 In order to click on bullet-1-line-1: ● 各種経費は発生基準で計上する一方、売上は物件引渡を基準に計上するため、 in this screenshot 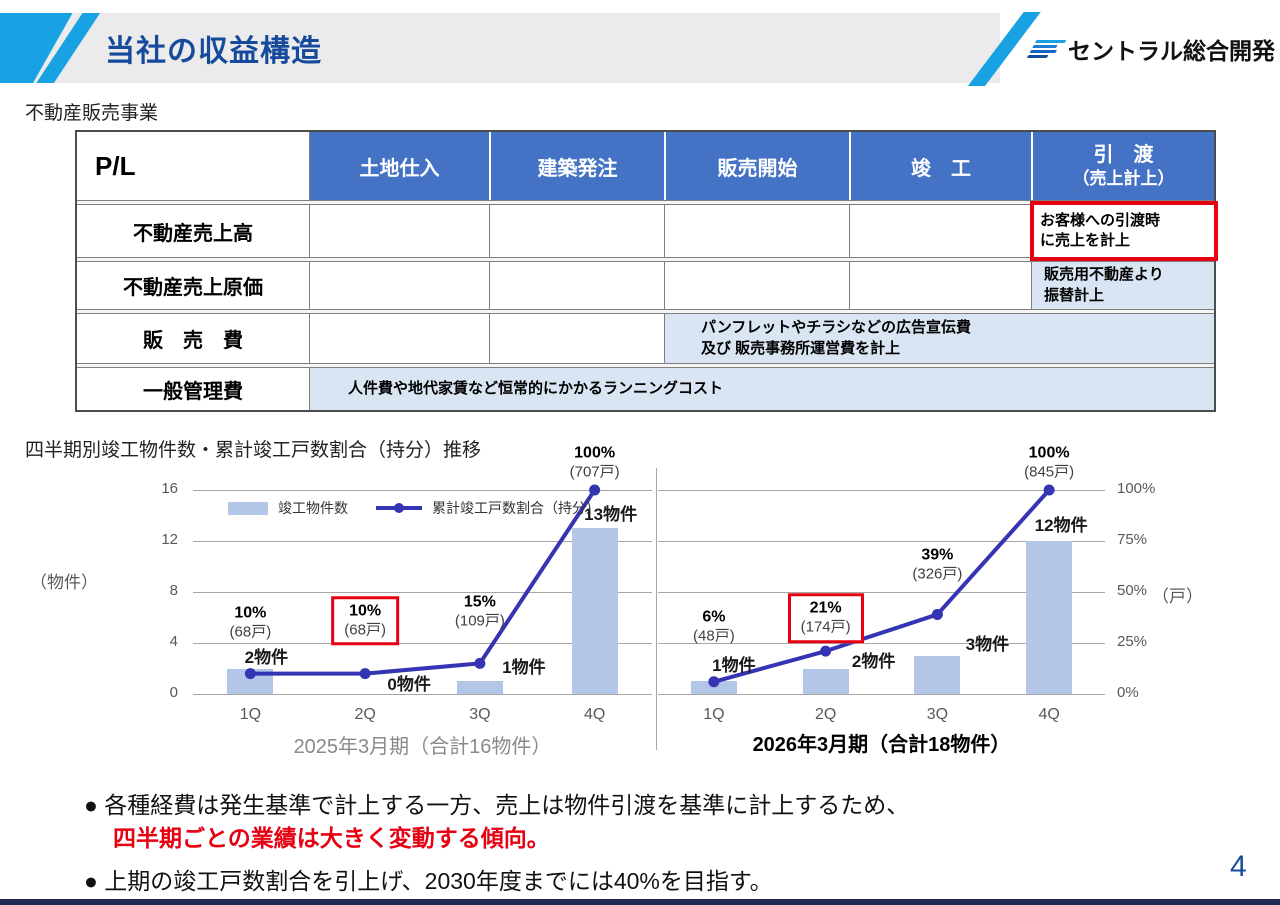, I will do `click(497, 805)`.